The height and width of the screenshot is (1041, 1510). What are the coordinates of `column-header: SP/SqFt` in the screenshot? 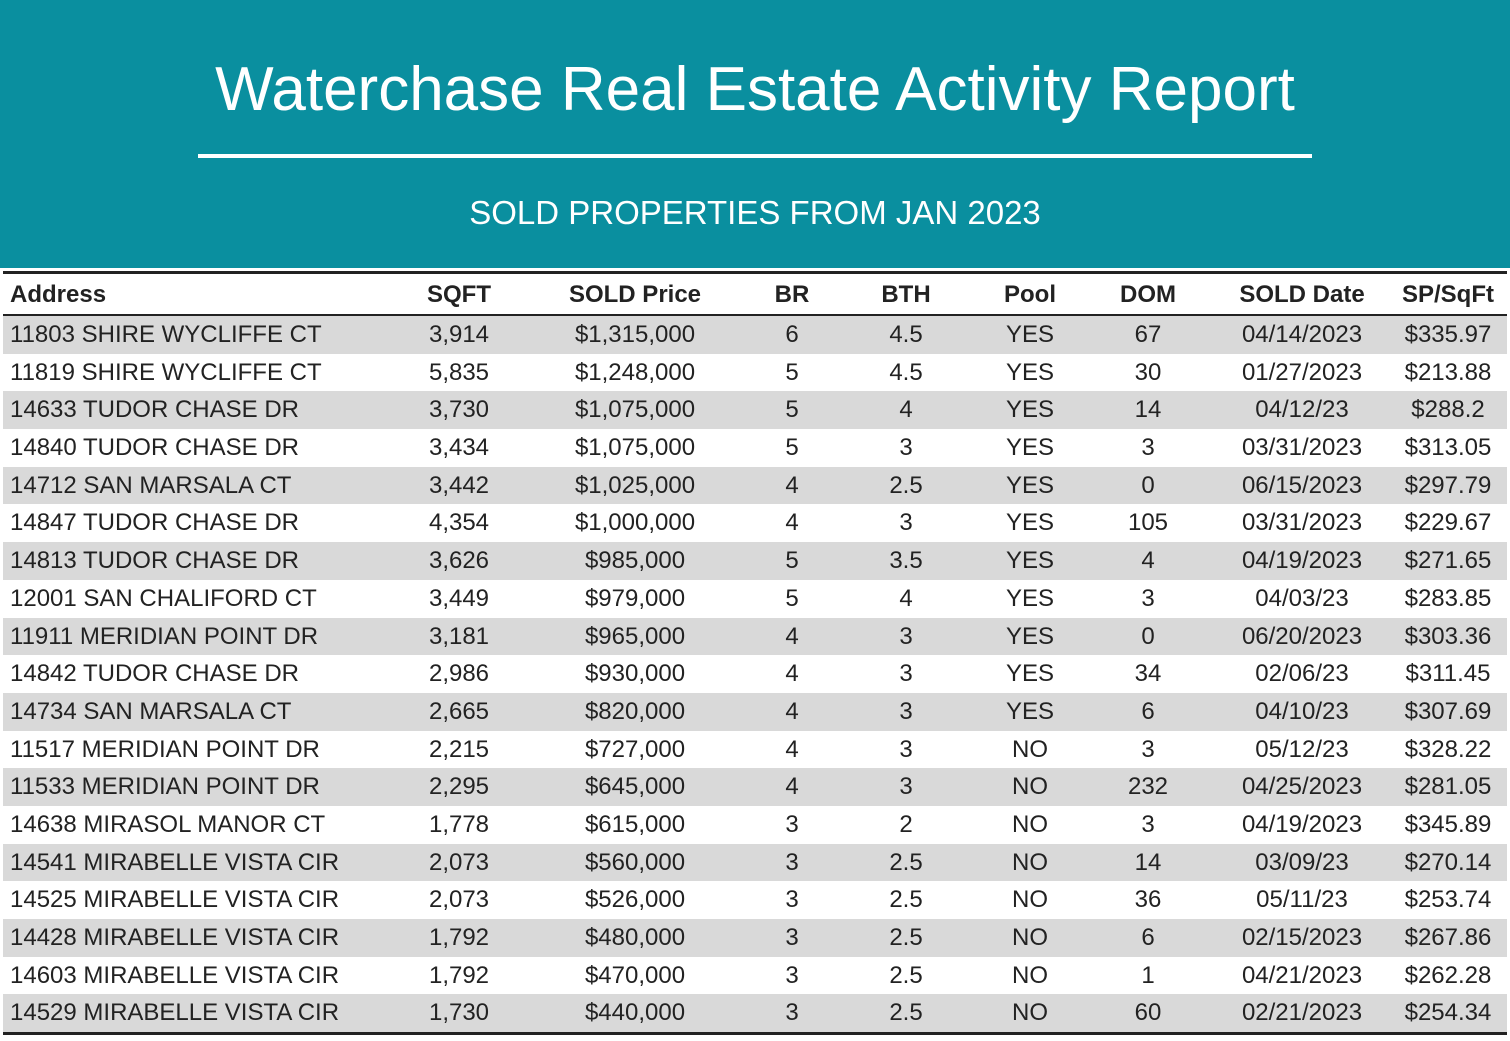 It's located at (1447, 294).